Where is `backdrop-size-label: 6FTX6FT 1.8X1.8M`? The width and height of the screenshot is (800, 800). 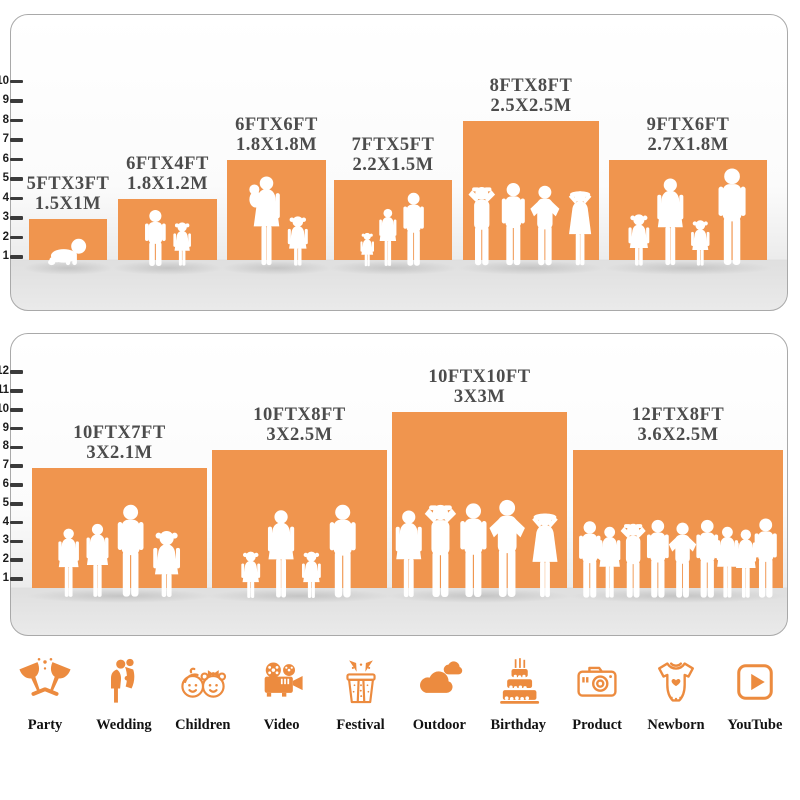
backdrop-size-label: 6FTX6FT 1.8X1.8M is located at coordinates (277, 135).